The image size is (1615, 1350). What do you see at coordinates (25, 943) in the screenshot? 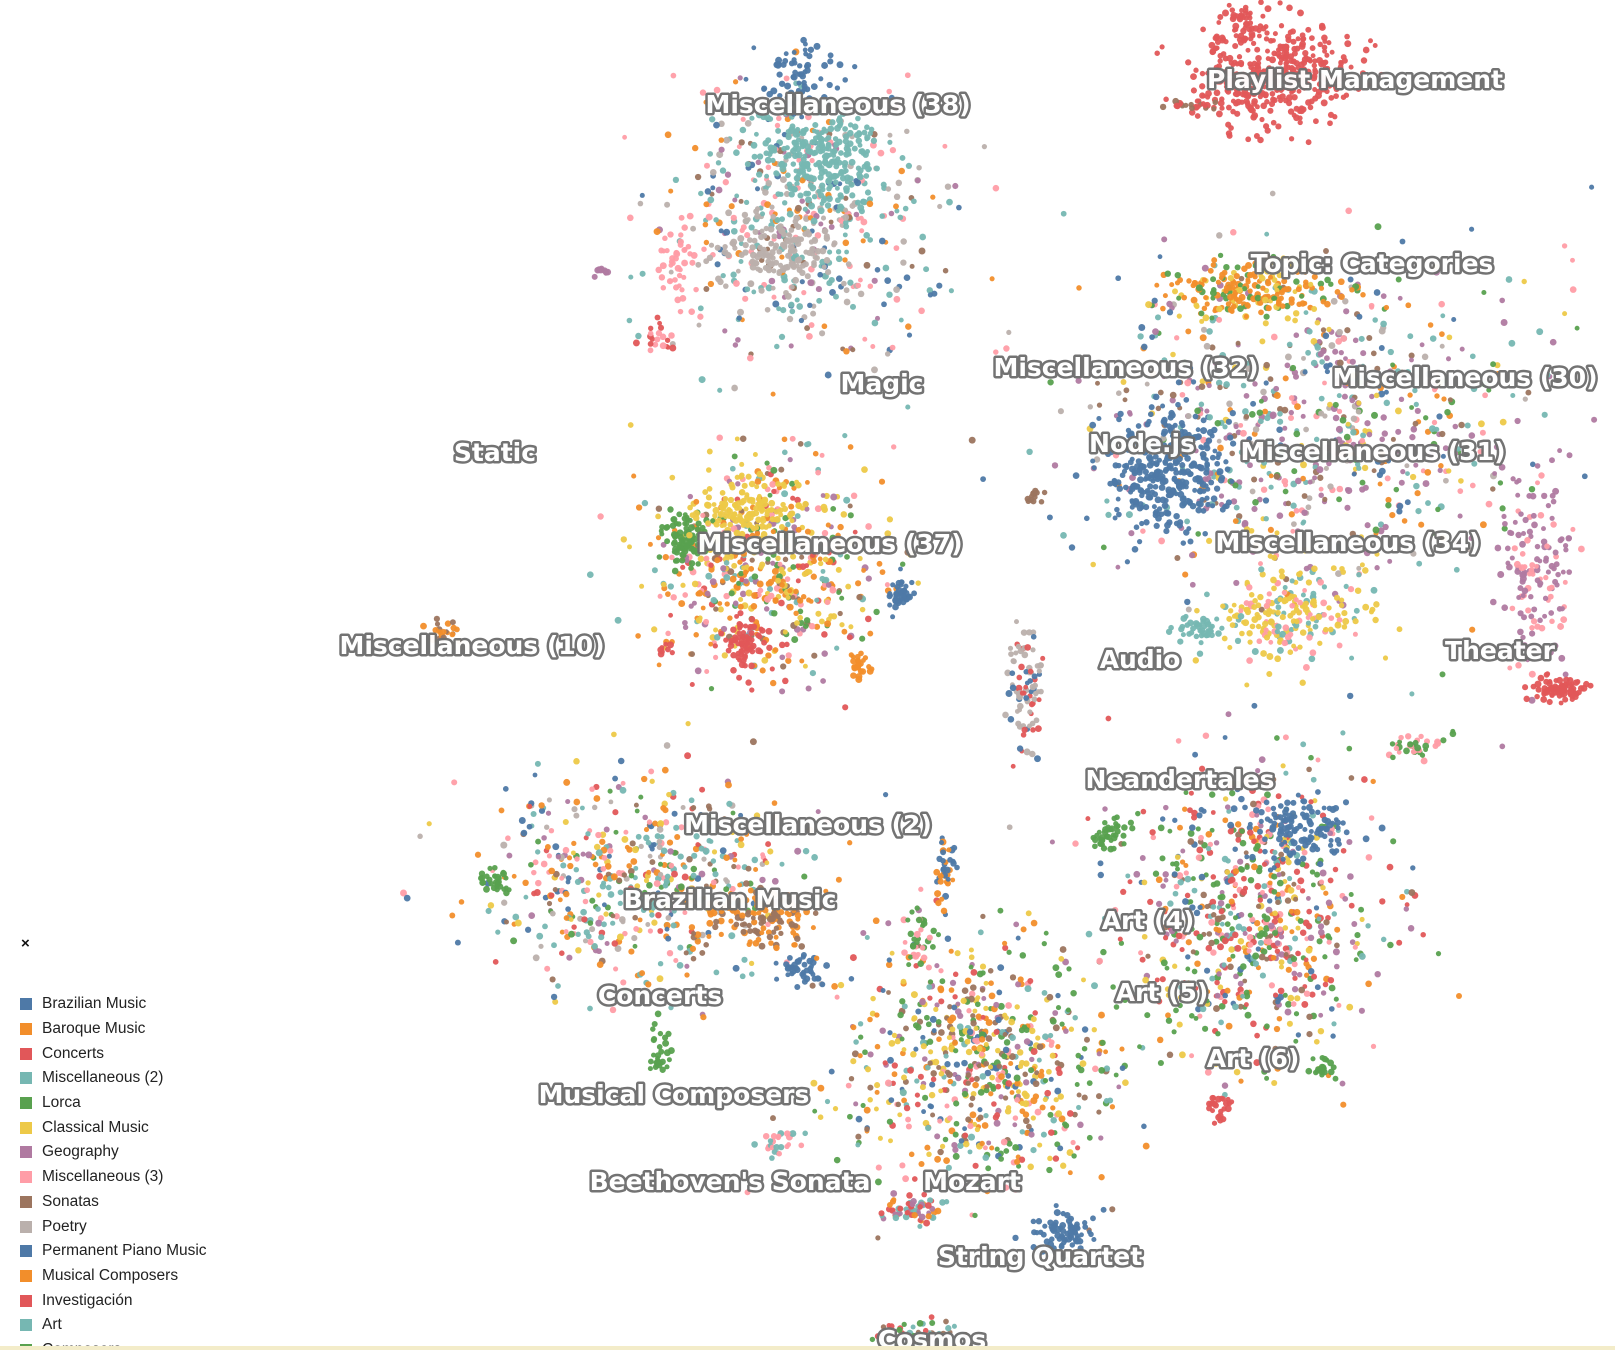
I see `close-icon: ×` at bounding box center [25, 943].